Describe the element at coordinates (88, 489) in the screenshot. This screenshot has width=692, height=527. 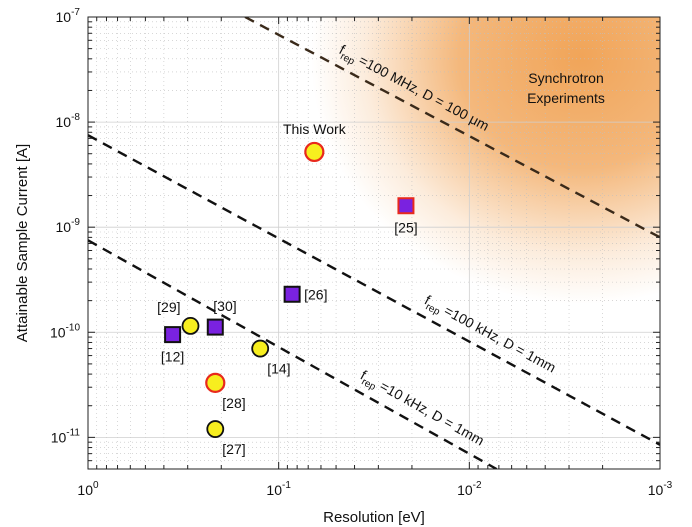
I see `x-tick-label: 10⁰` at that location.